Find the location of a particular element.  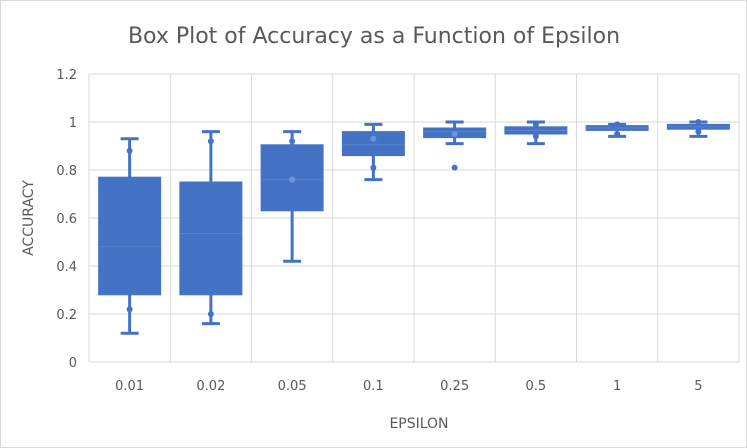

x-tick-label: 0.1 is located at coordinates (373, 386).